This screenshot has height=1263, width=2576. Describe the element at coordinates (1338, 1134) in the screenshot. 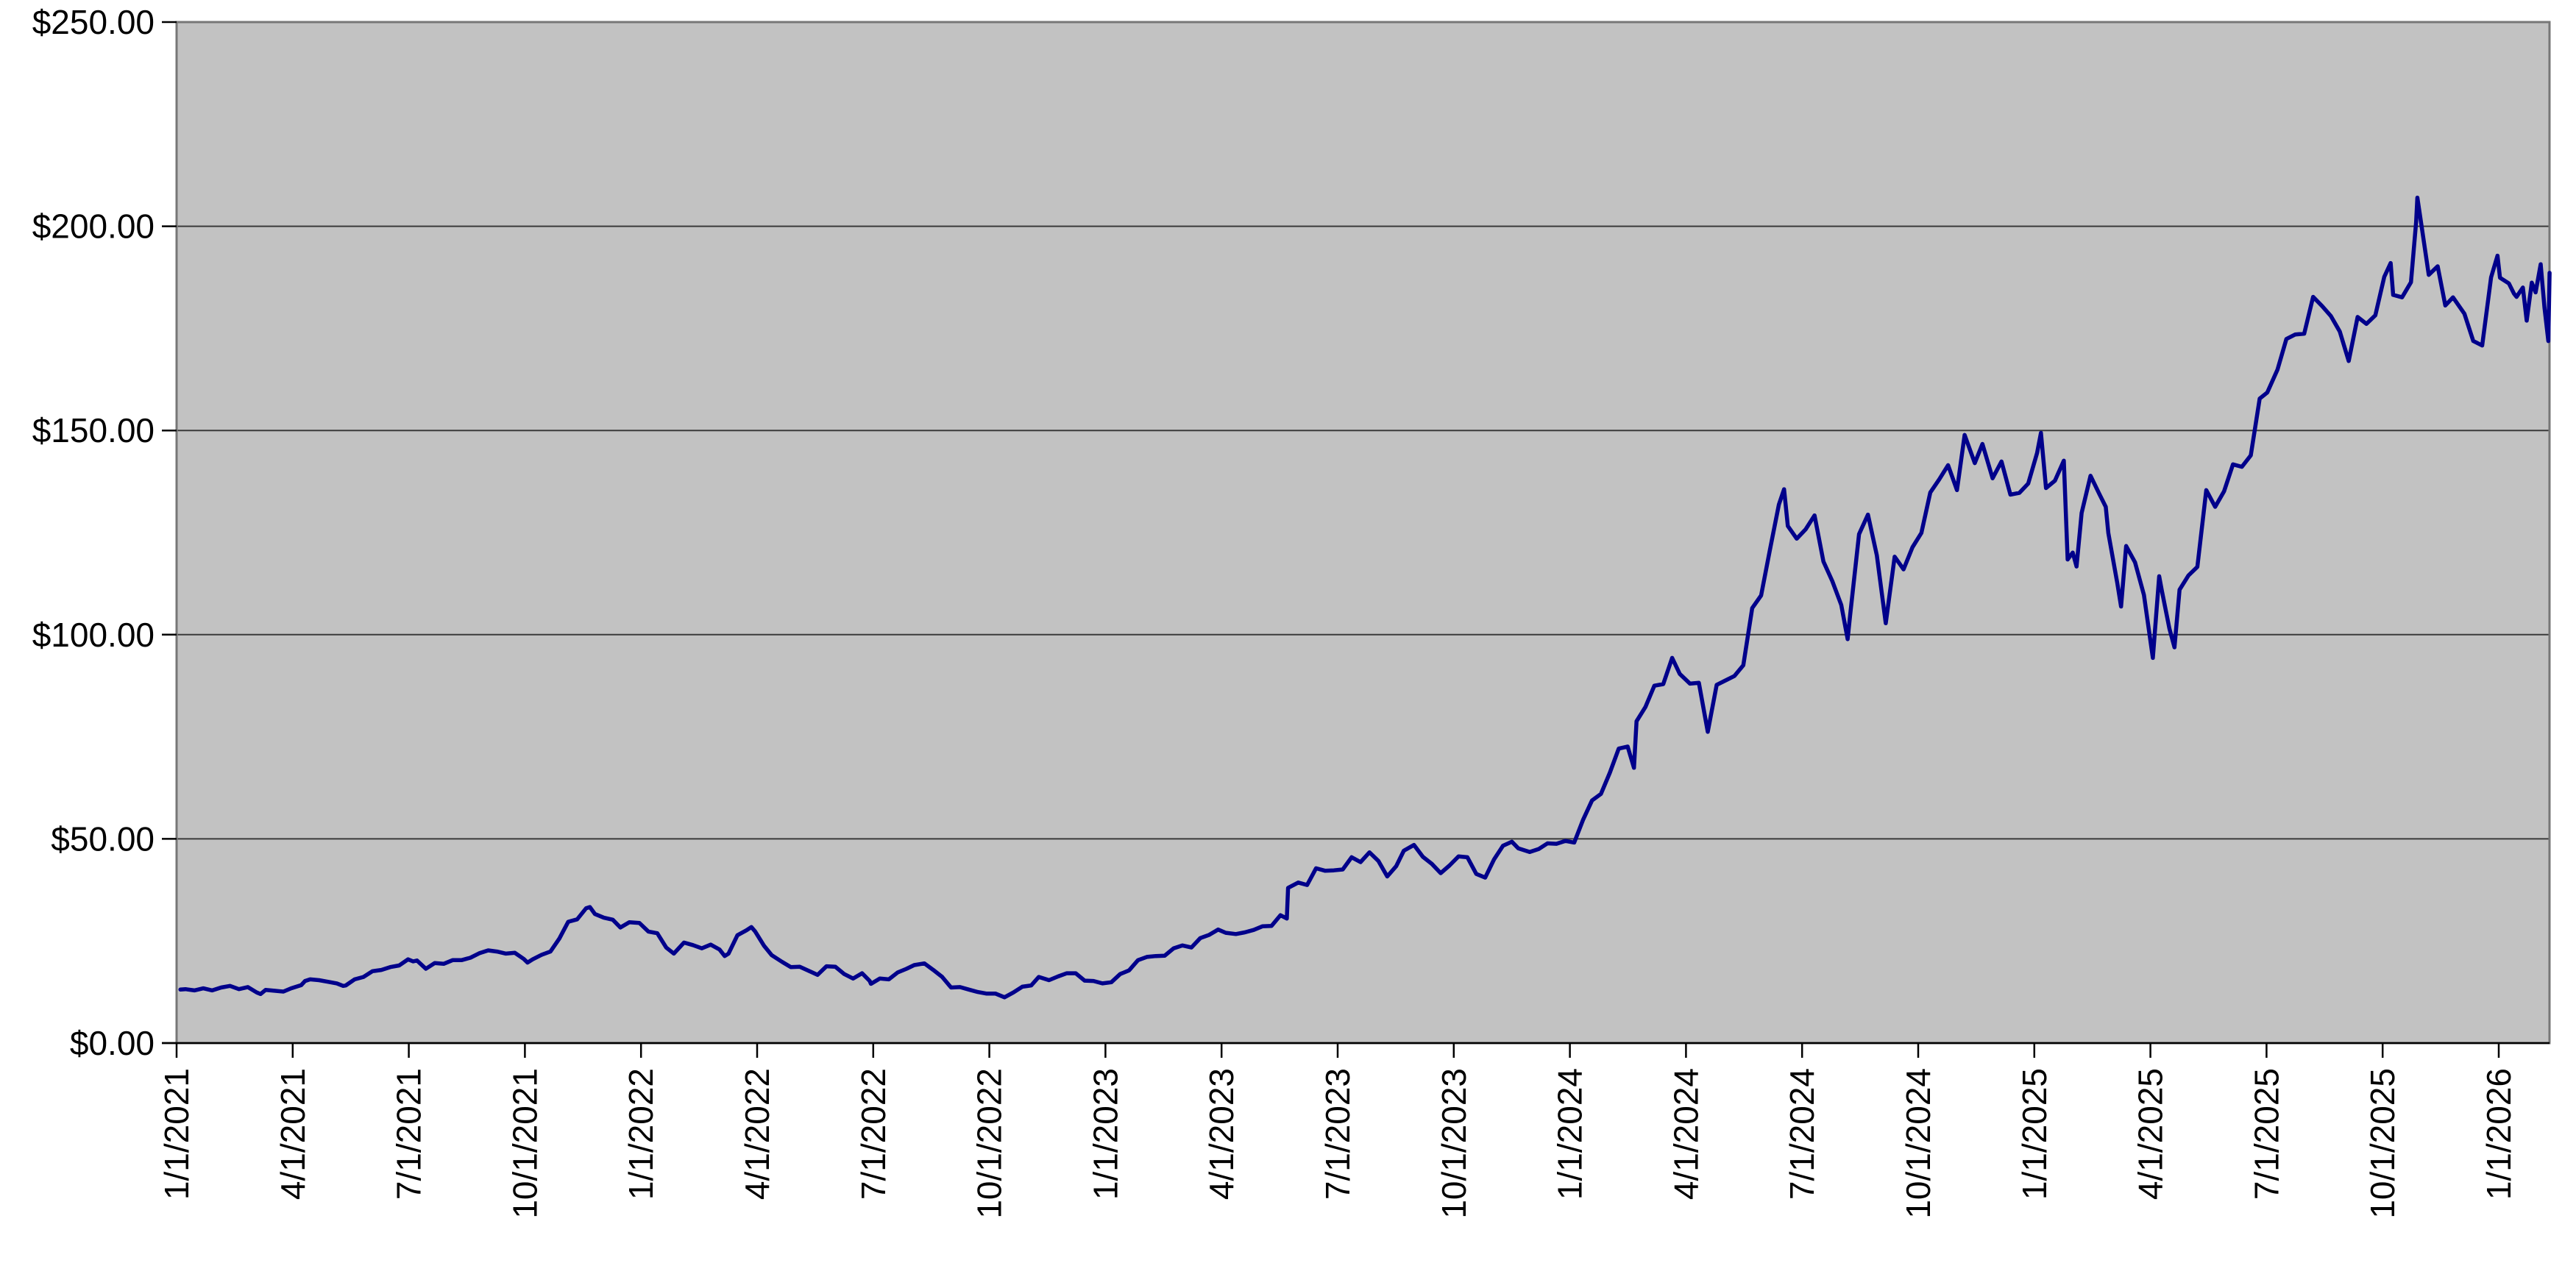

I see `x-axis-label: 7/1/2023` at that location.